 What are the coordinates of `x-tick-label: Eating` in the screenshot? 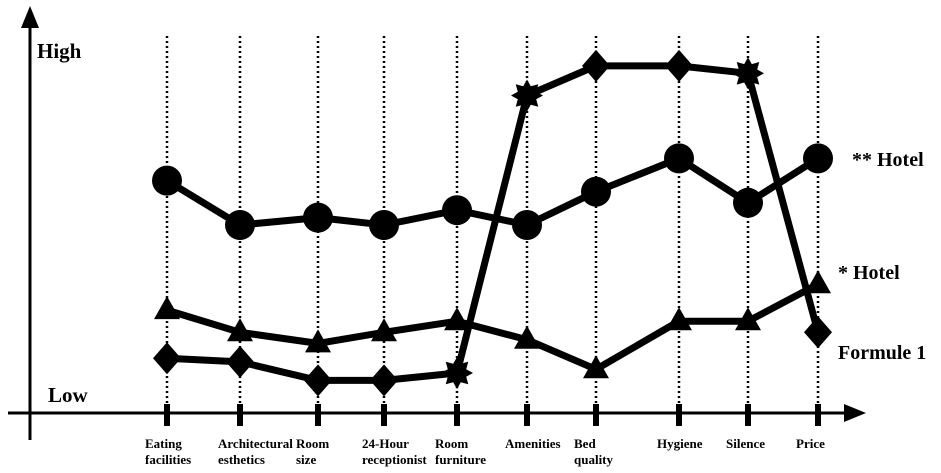 It's located at (163, 443).